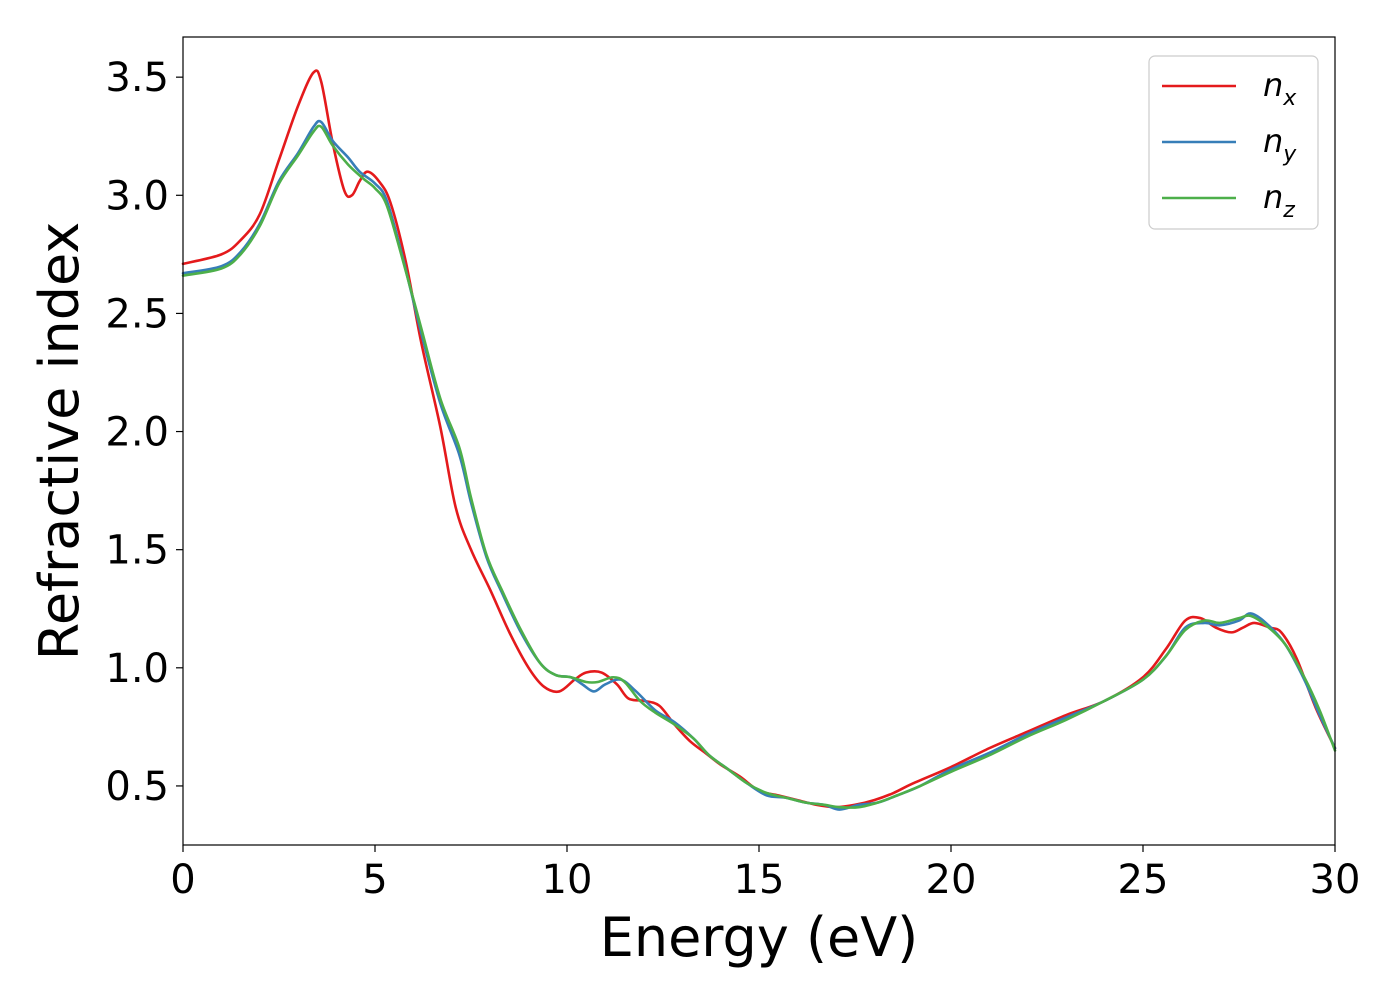 The width and height of the screenshot is (1400, 1000). I want to click on y-tick-label: 3.0, so click(137, 196).